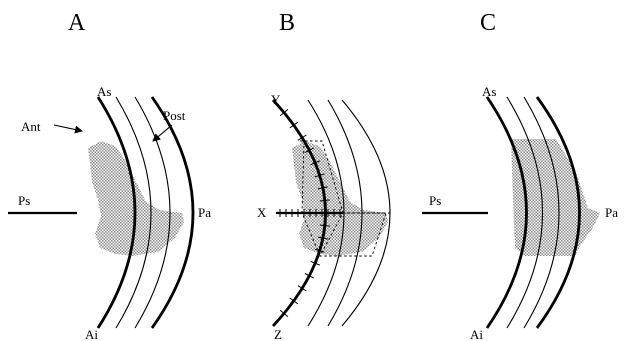 Image resolution: width=626 pixels, height=341 pixels. Describe the element at coordinates (162, 133) in the screenshot. I see `panel-a-post-arrow` at that location.